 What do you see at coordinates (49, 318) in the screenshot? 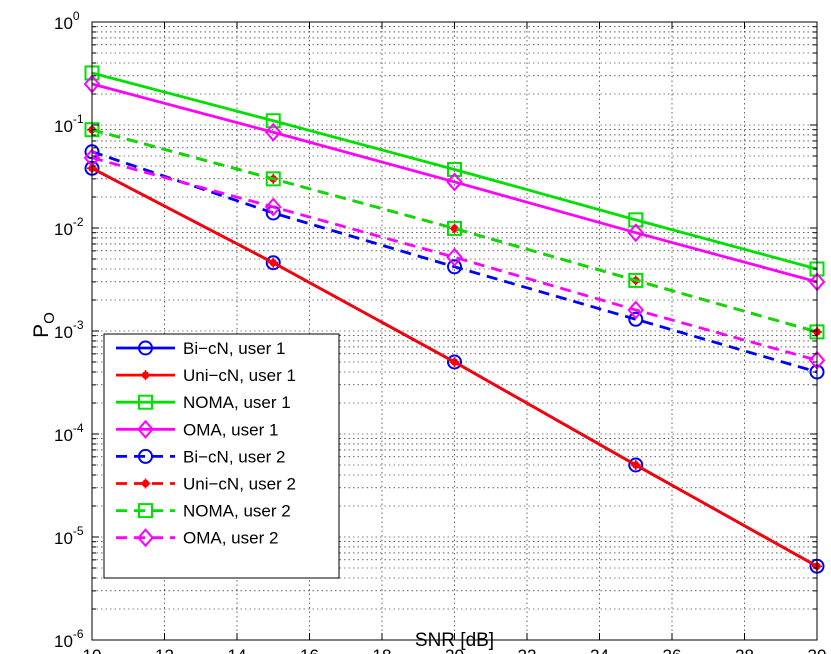
I see `y-axis-label-sub: O` at bounding box center [49, 318].